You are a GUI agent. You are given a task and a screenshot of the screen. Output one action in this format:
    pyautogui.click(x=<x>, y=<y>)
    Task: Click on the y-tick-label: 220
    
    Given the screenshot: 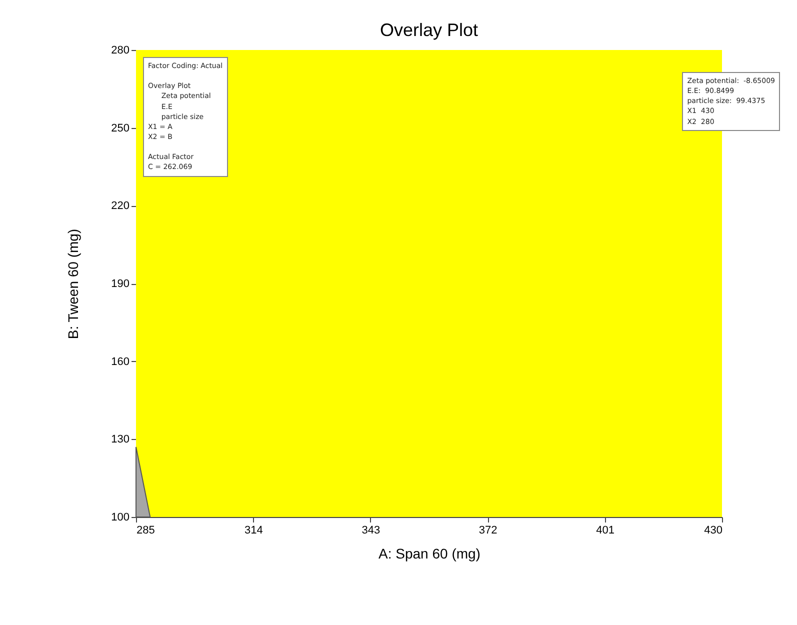 What is the action you would take?
    pyautogui.click(x=120, y=206)
    